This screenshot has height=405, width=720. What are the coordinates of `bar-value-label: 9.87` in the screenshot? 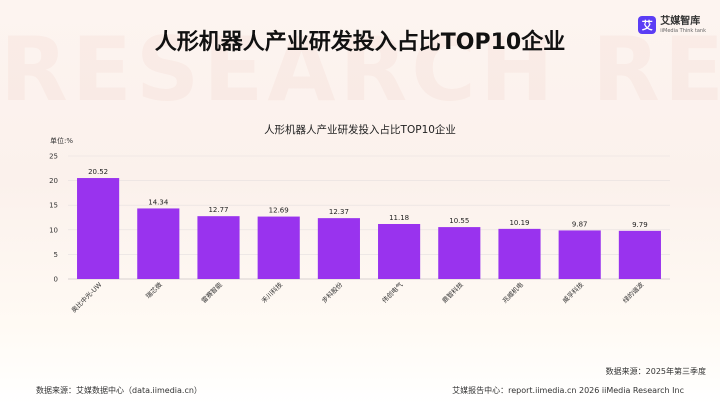 It's located at (580, 224).